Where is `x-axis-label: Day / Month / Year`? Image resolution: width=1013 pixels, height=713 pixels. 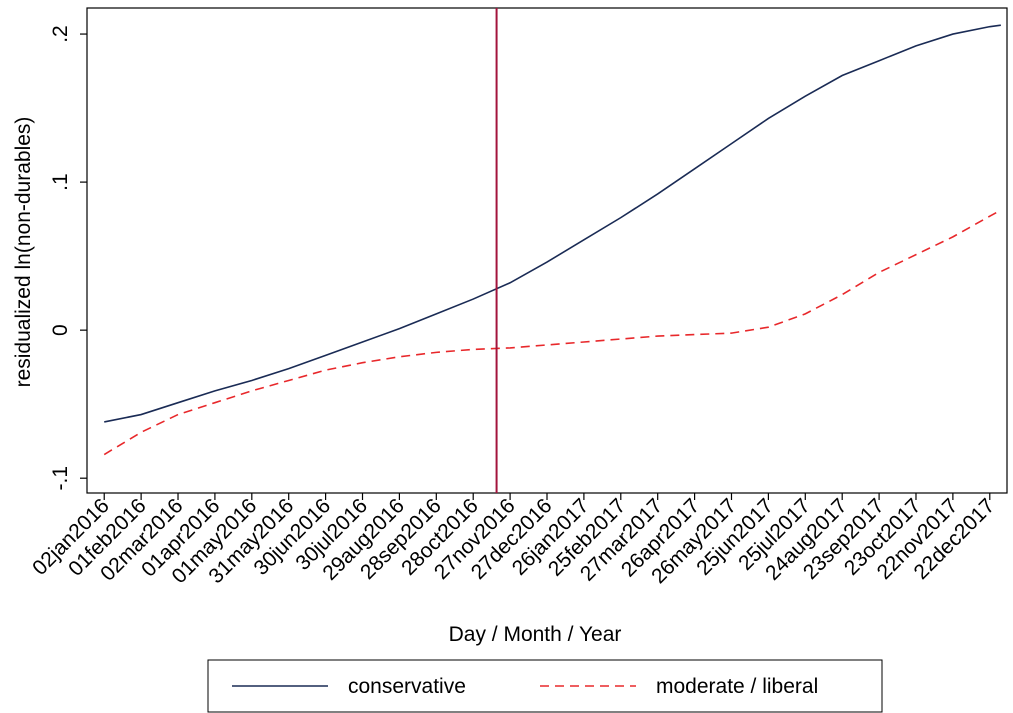
x-axis-label: Day / Month / Year is located at coordinates (535, 634).